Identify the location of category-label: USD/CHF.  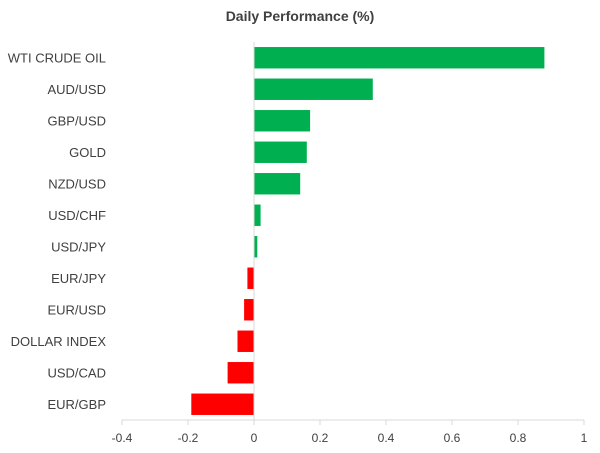
(77, 215).